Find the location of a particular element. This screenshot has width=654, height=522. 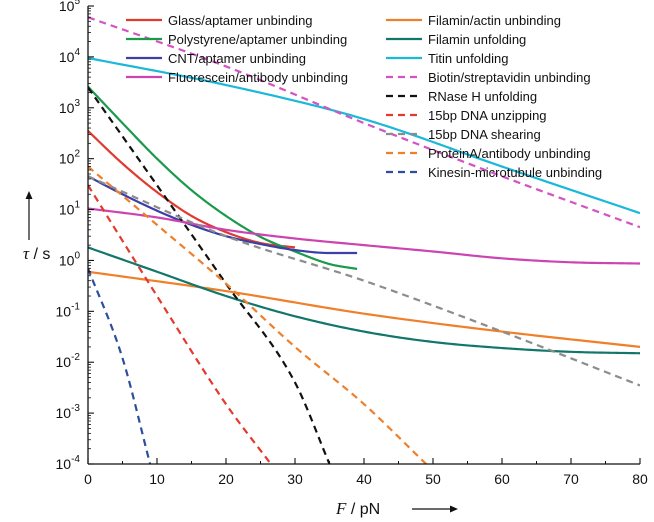

y-tick-label: 10⁰ is located at coordinates (70, 259).